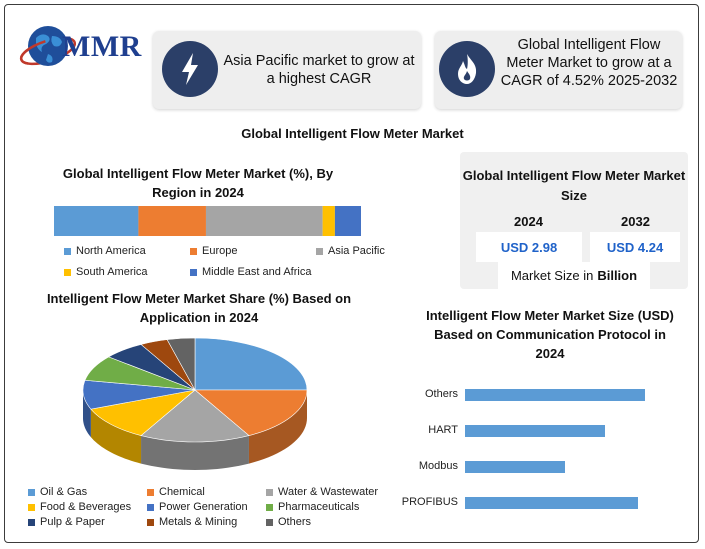 Image resolution: width=705 pixels, height=549 pixels. What do you see at coordinates (116, 436) in the screenshot?
I see `pie-side-food-beverages` at bounding box center [116, 436].